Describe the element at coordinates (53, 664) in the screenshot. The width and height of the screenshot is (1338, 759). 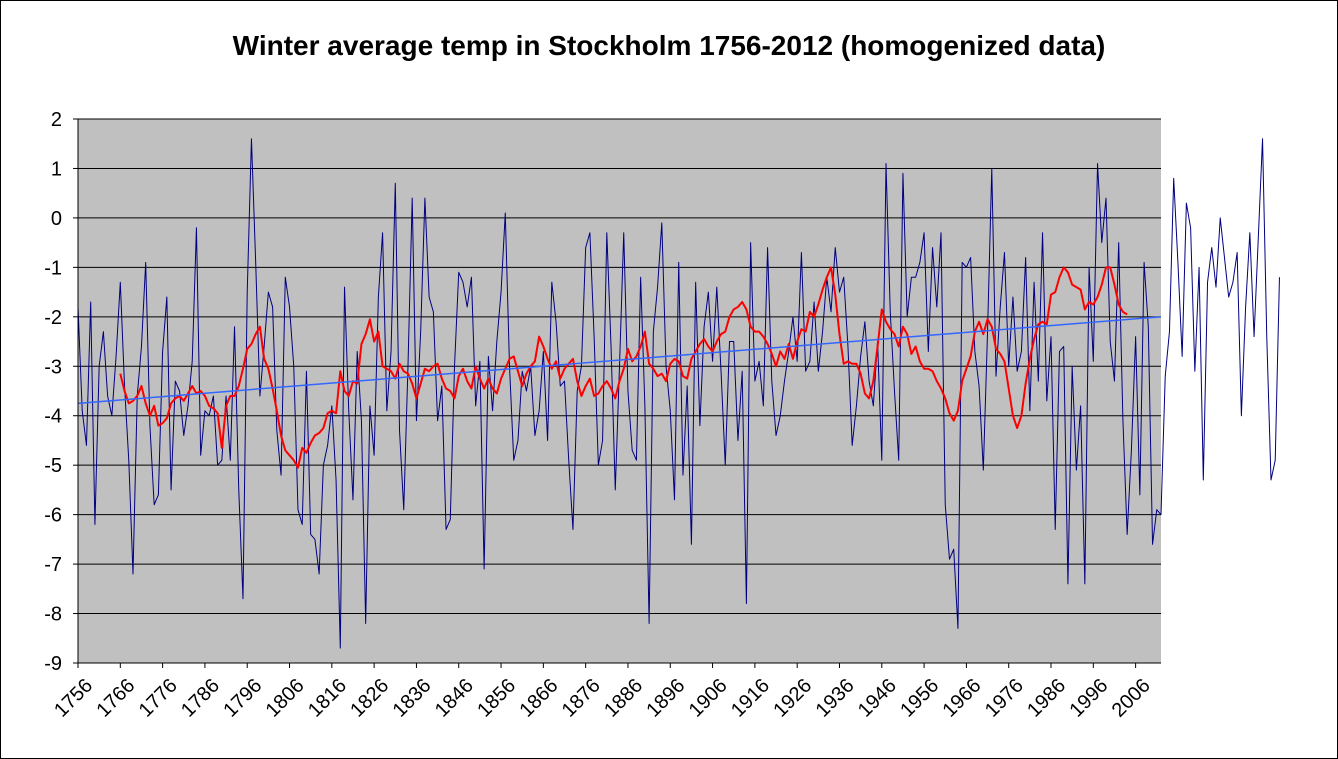
I see `y-tick-label: -9` at that location.